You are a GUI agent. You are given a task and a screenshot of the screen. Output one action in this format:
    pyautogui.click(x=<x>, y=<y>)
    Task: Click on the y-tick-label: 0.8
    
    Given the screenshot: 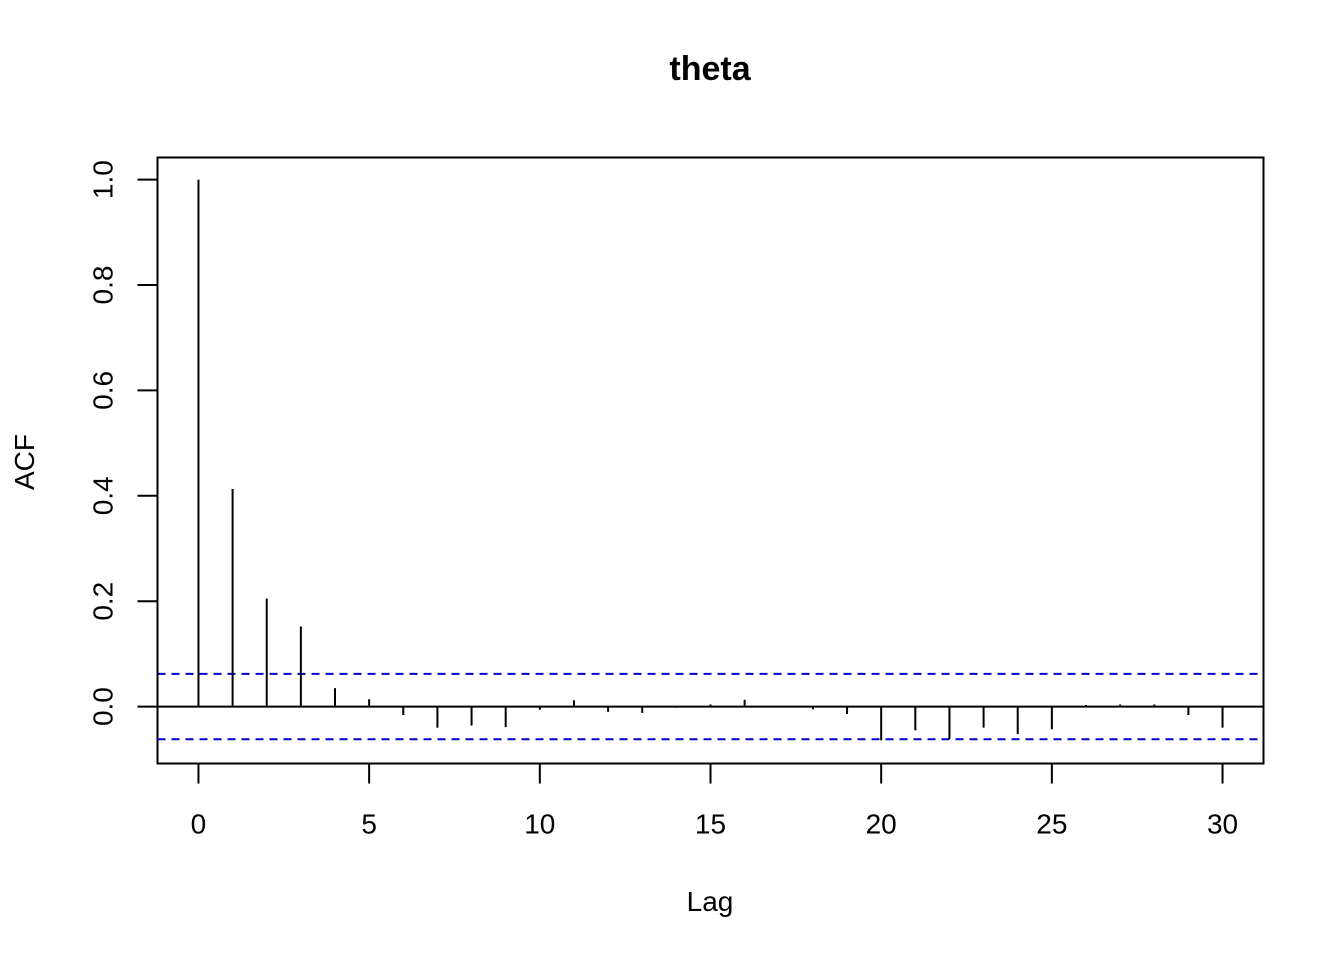 What is the action you would take?
    pyautogui.click(x=103, y=285)
    